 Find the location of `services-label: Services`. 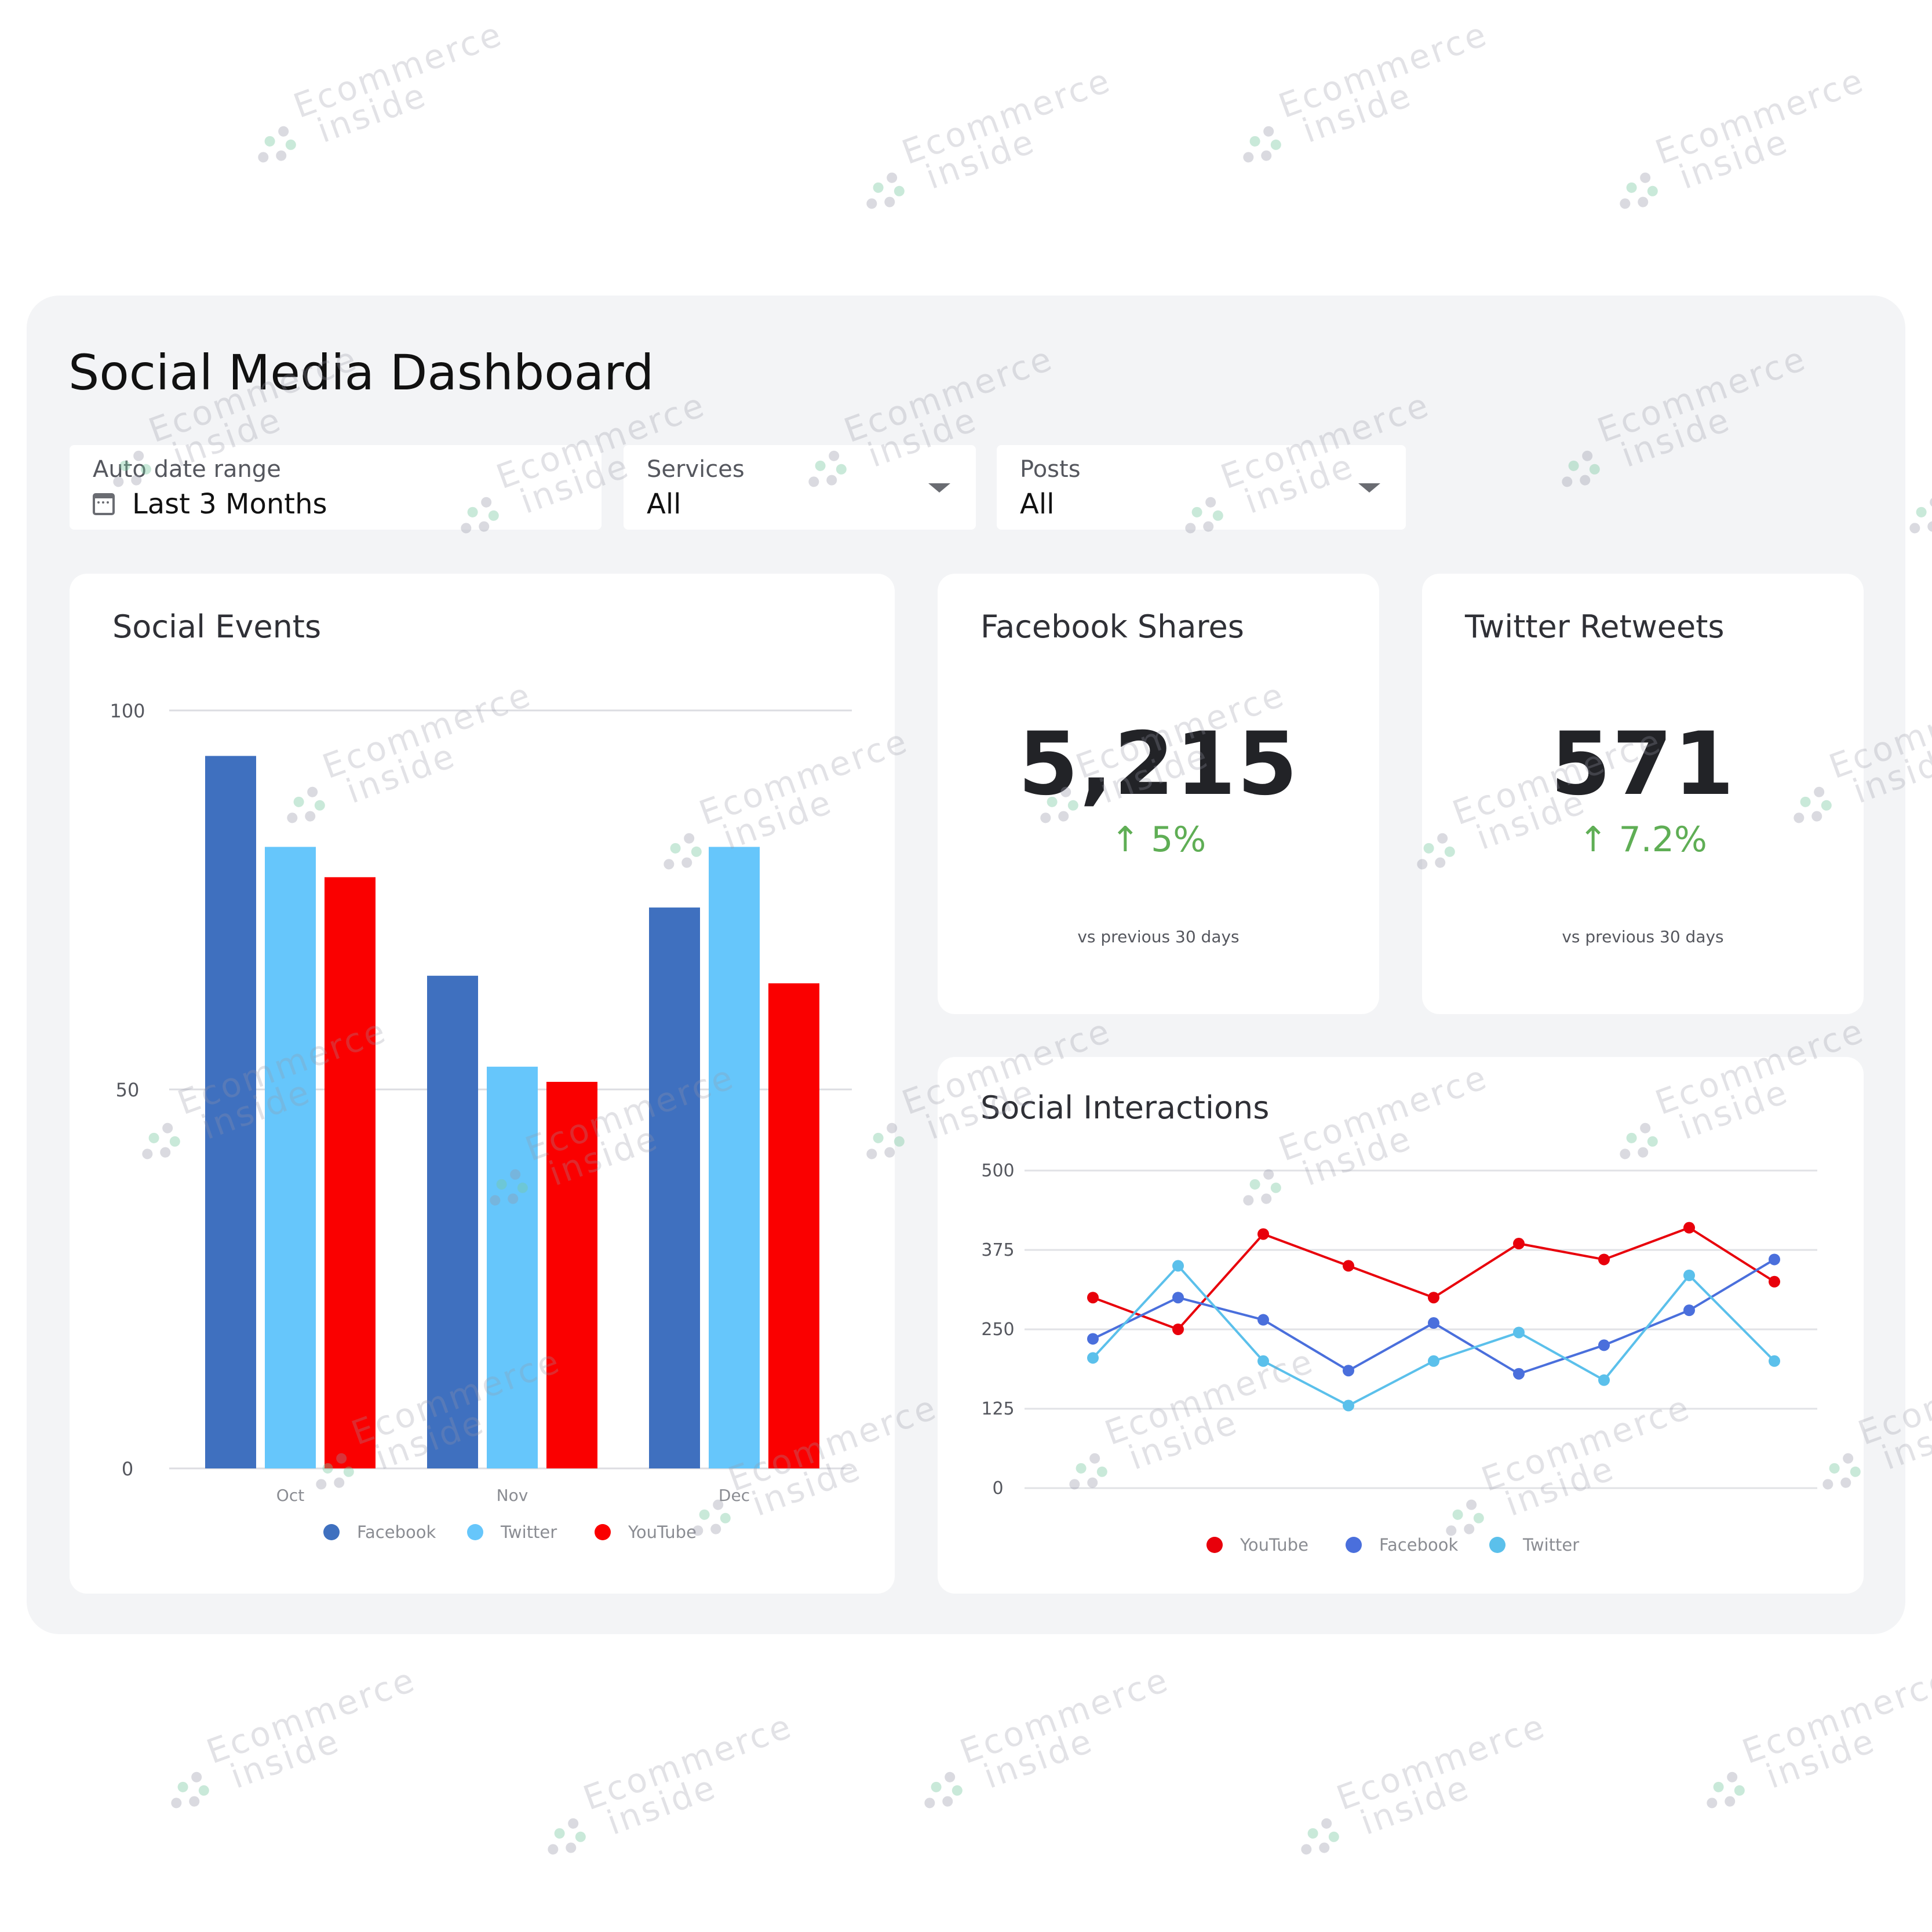

services-label: Services is located at coordinates (696, 469).